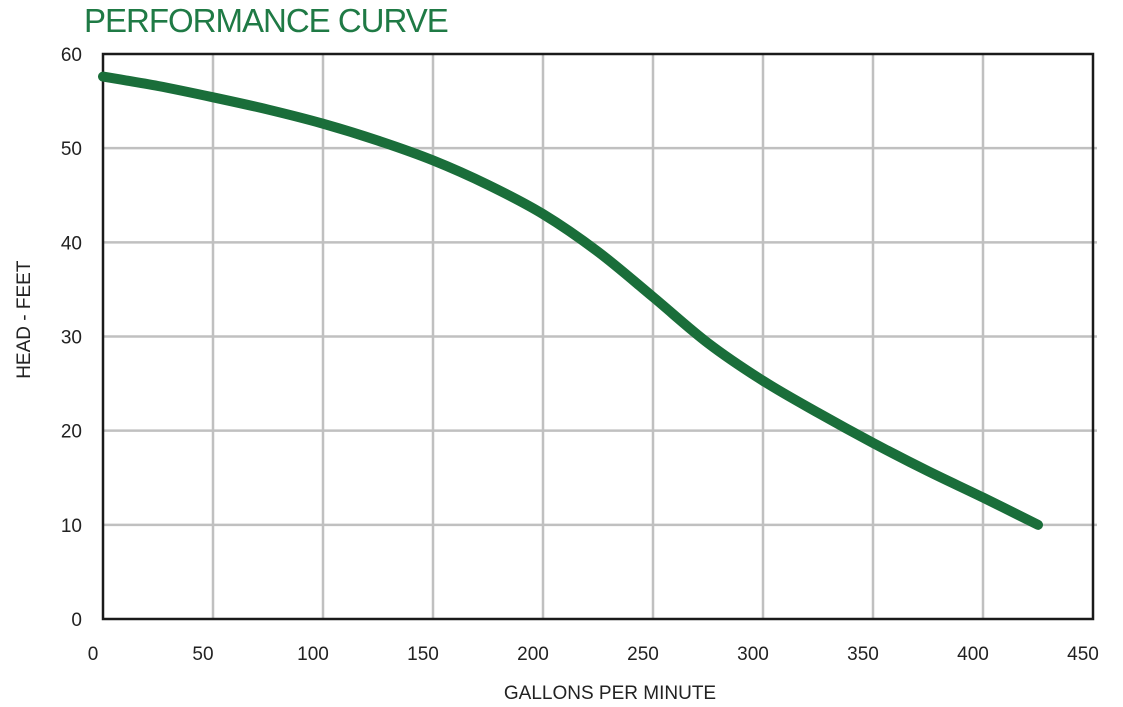 This screenshot has height=707, width=1123. Describe the element at coordinates (266, 20) in the screenshot. I see `chart-title: PERFORMANCE CURVE` at that location.